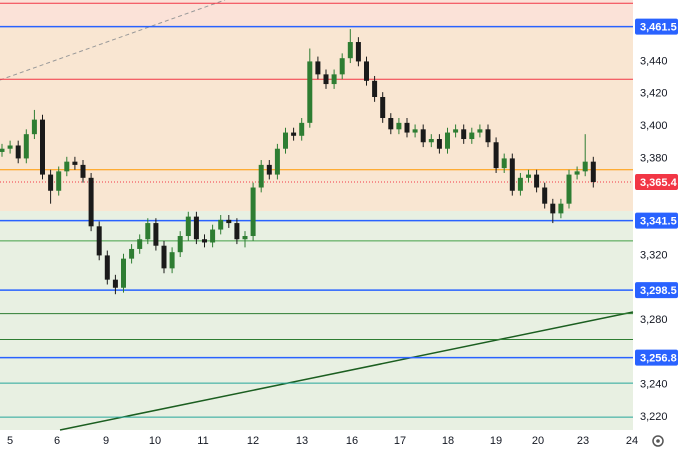 This screenshot has height=451, width=680. What do you see at coordinates (659, 183) in the screenshot?
I see `price-badge-label: 3,365.4` at bounding box center [659, 183].